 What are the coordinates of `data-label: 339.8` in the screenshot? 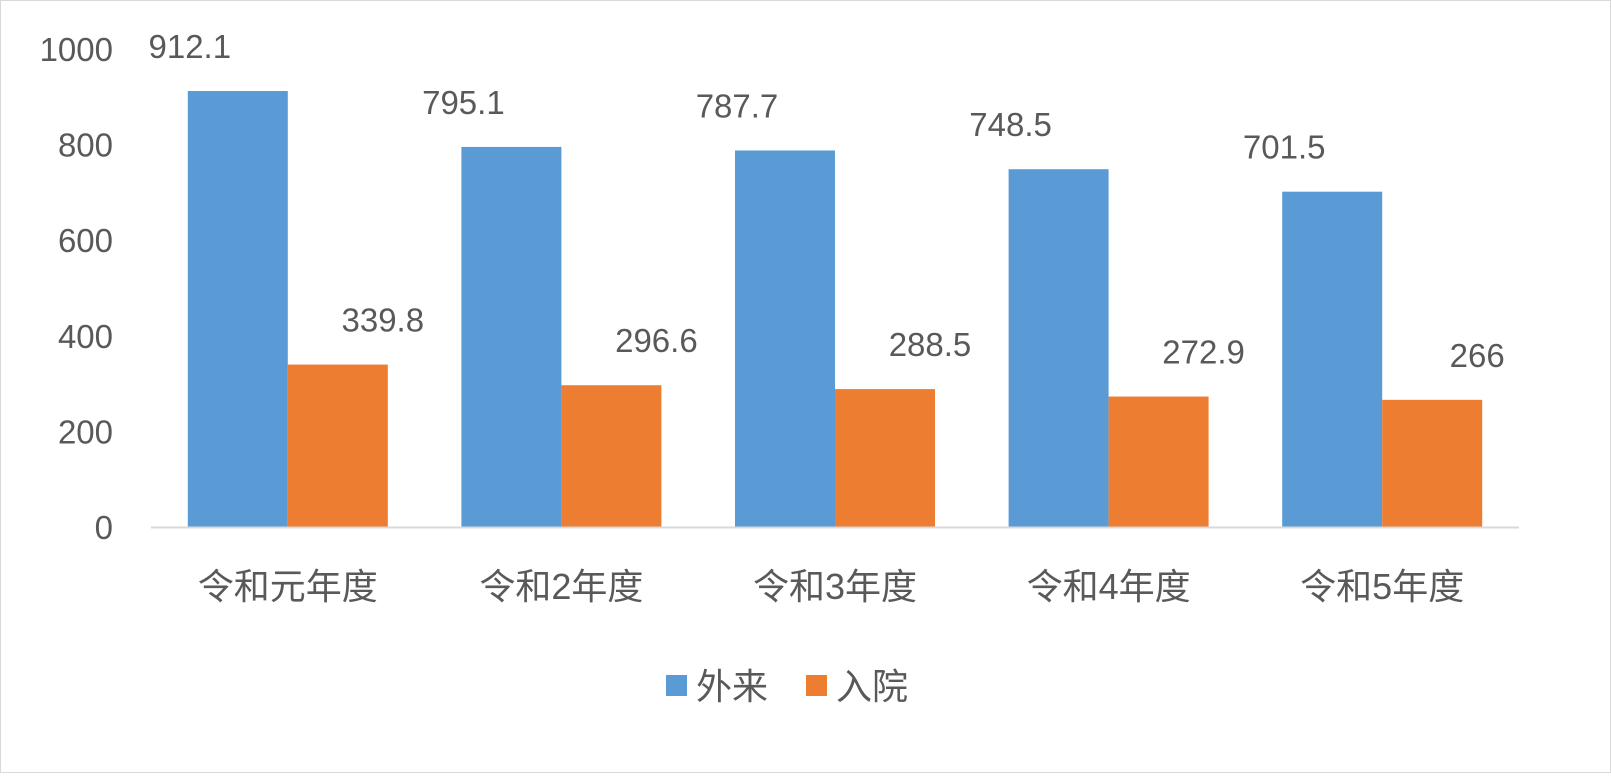 It's located at (383, 320).